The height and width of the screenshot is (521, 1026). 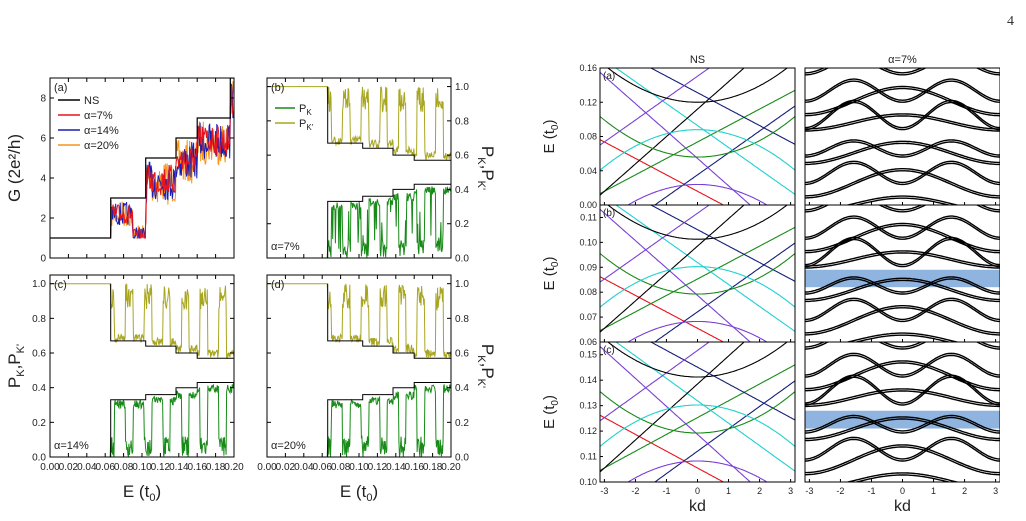 I want to click on column-title-1: α=7%, so click(x=902, y=60).